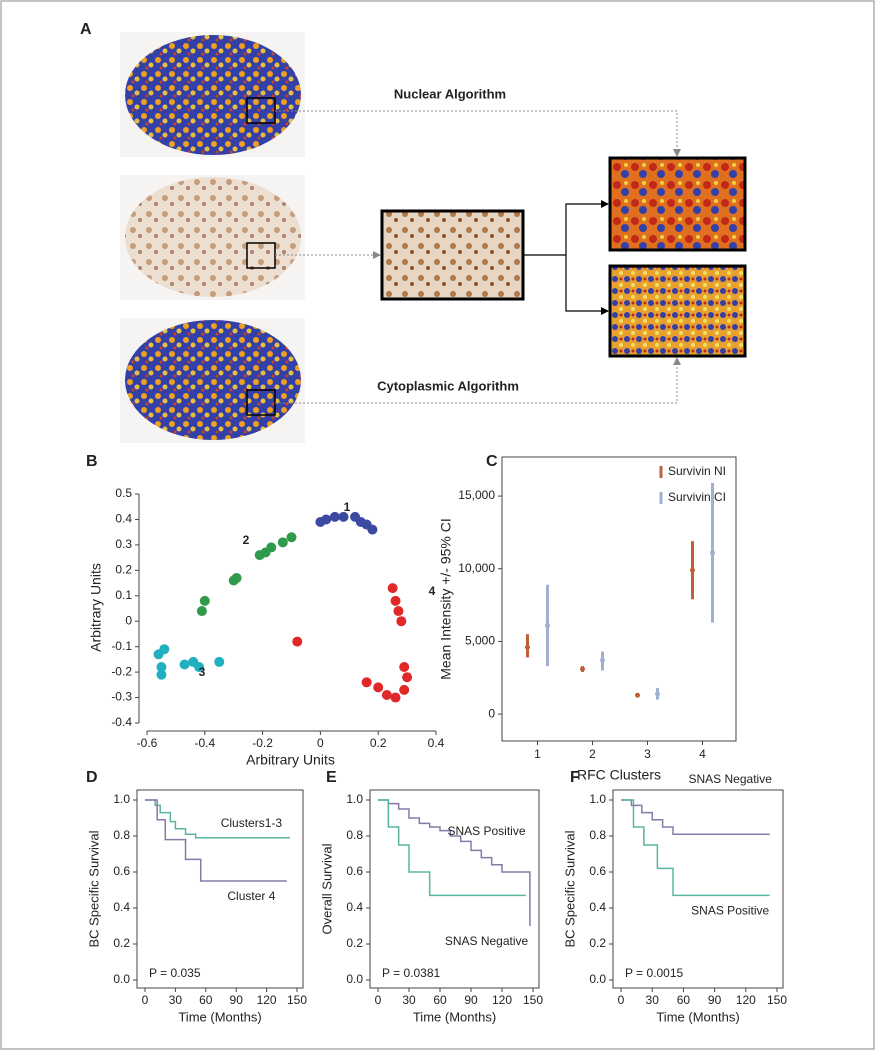 Image resolution: width=875 pixels, height=1055 pixels. I want to click on y-axis-label: Arbitrary Units, so click(96, 607).